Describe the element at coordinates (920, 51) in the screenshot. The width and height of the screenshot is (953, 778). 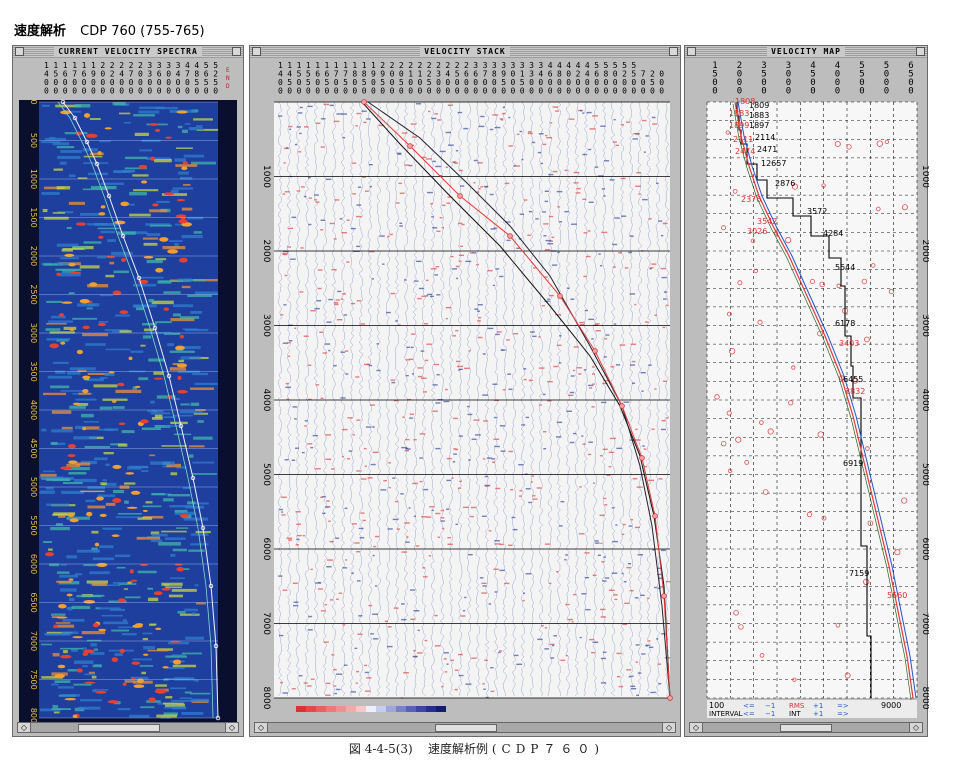
I see `map-maximize-button` at that location.